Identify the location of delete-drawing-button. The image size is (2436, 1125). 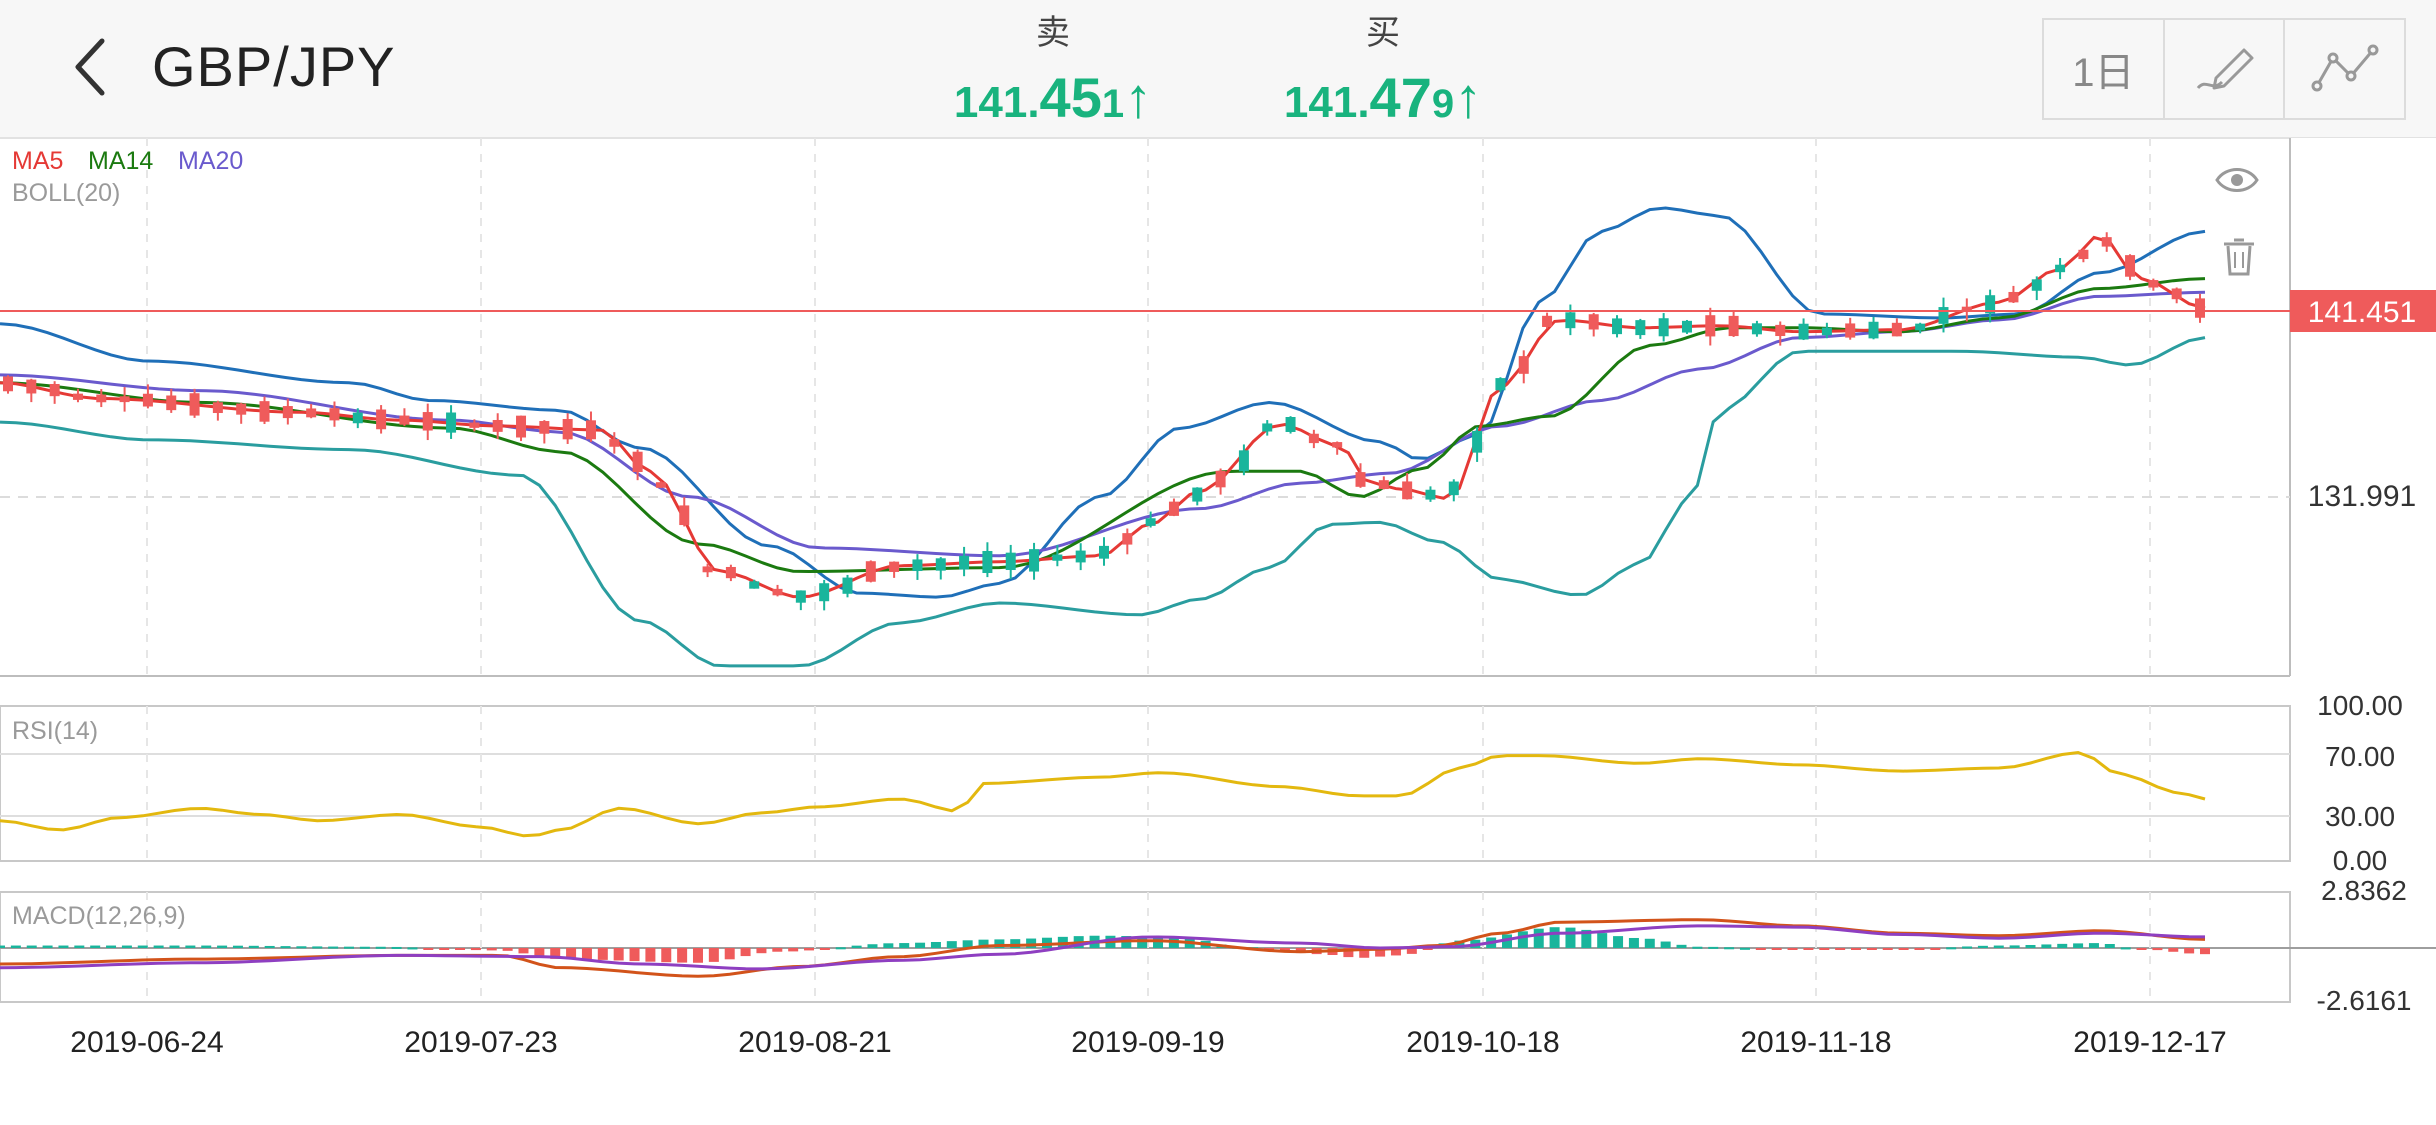
(2239, 259).